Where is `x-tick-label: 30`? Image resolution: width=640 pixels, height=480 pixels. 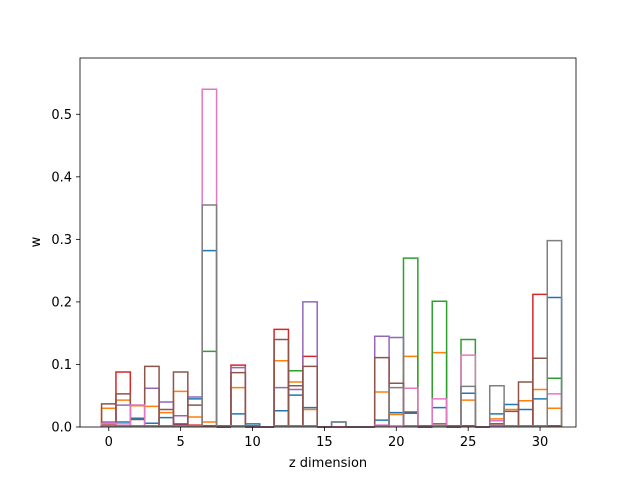
x-tick-label: 30 is located at coordinates (540, 442).